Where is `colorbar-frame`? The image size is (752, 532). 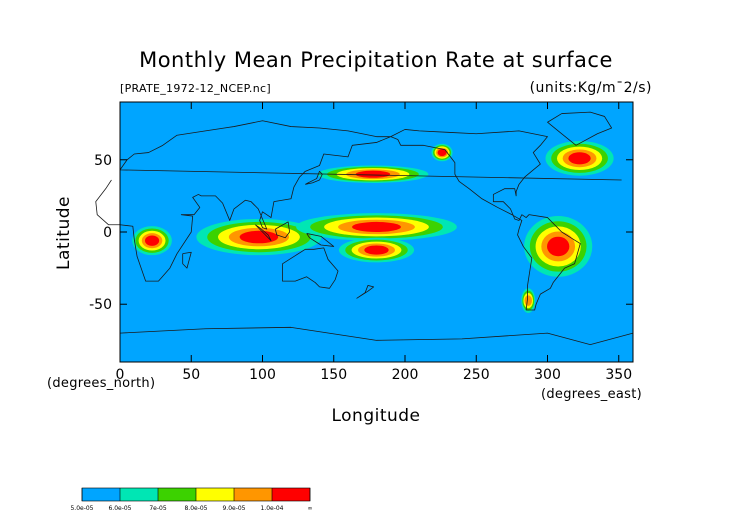
colorbar-frame is located at coordinates (196, 494).